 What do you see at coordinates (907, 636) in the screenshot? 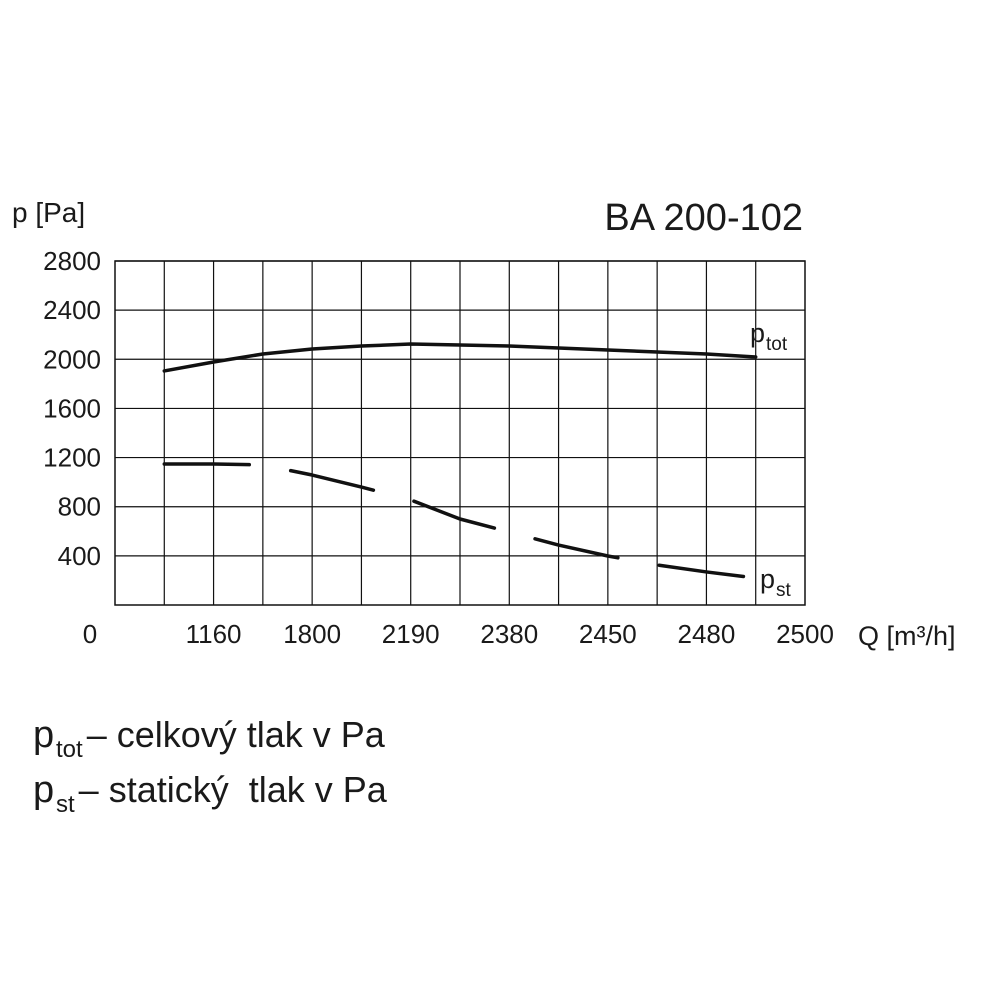
I see `x-axis-label: Q [m³/h]` at bounding box center [907, 636].